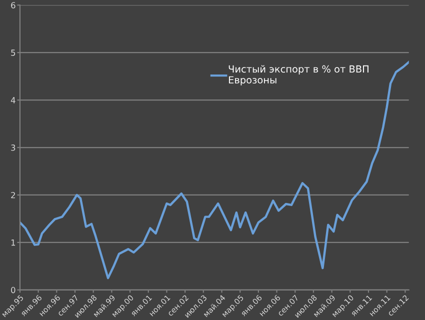 The image size is (425, 320). What do you see at coordinates (298, 75) in the screenshot?
I see `legend-label: Чистый экспорт в % от ВВП Еврозоны` at bounding box center [298, 75].